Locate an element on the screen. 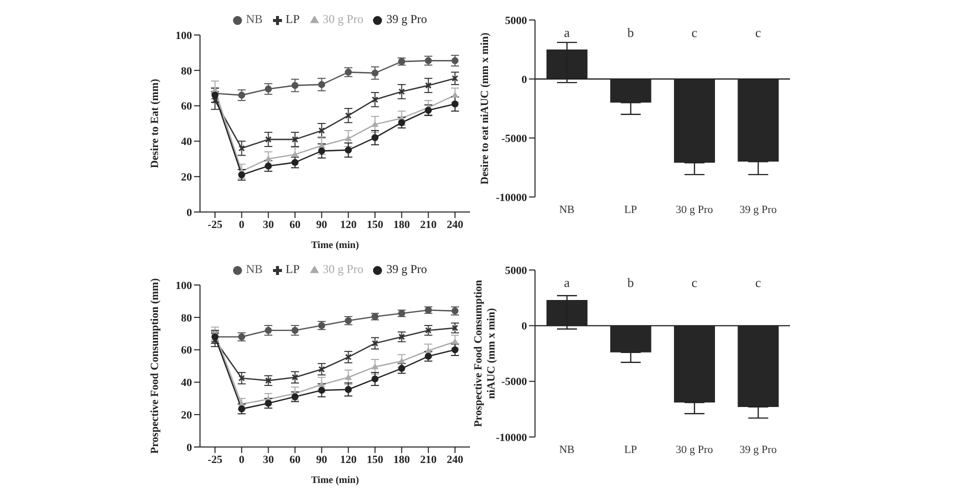 The height and width of the screenshot is (488, 959). y-axis-title: Desire to eat niAUC (mm x min) is located at coordinates (485, 108).